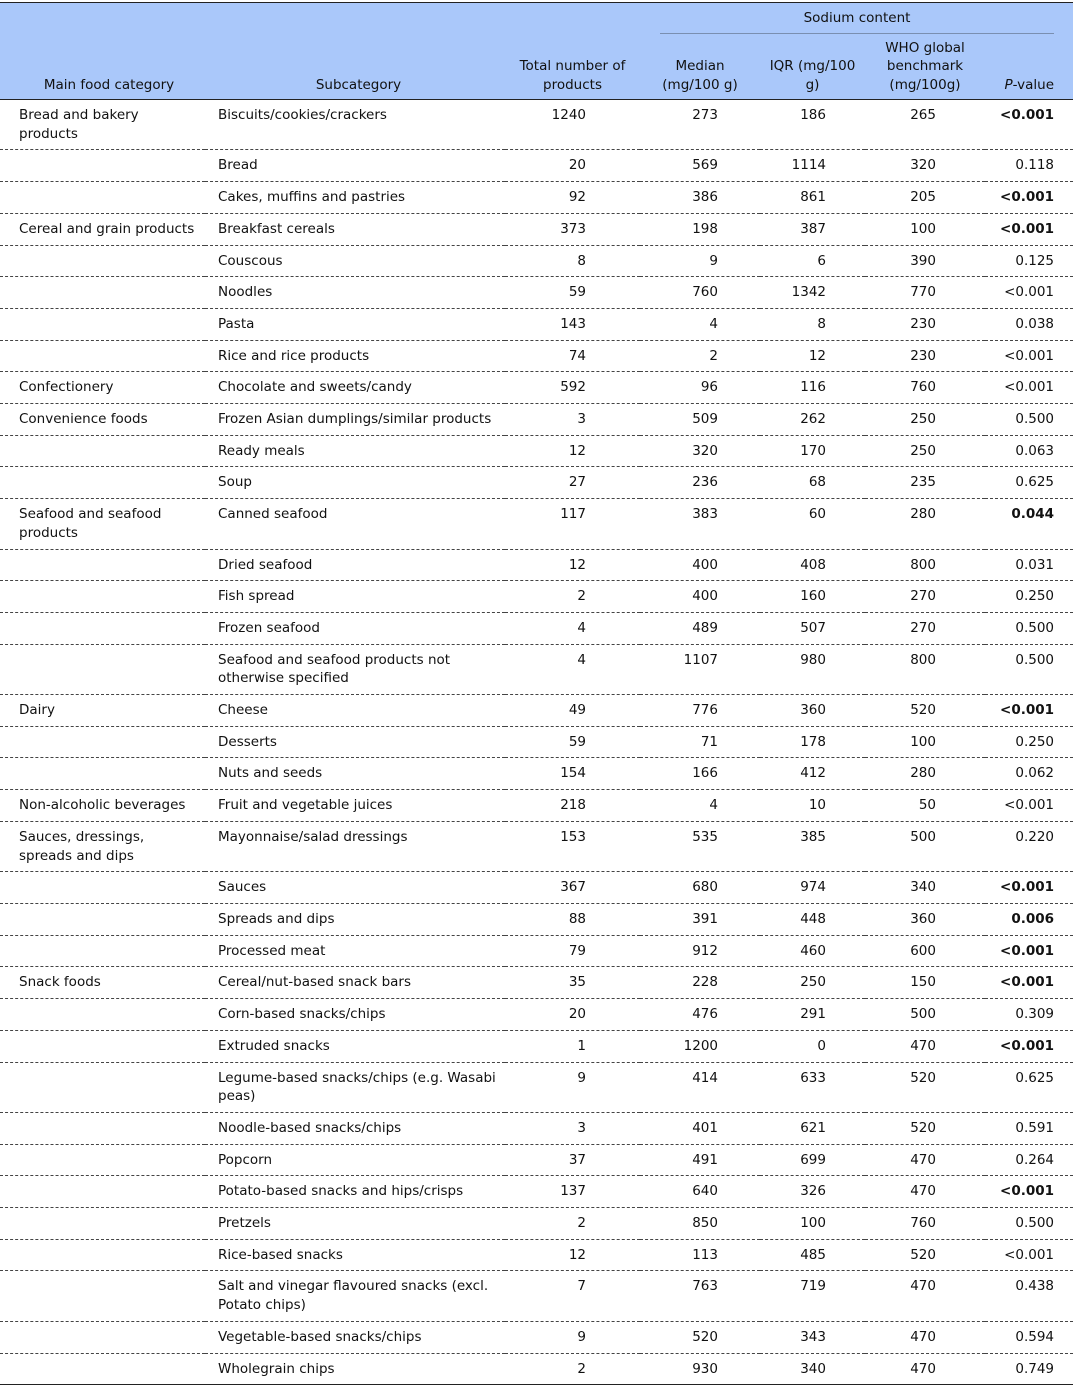  What do you see at coordinates (700, 628) in the screenshot?
I see `median-cell: 489` at bounding box center [700, 628].